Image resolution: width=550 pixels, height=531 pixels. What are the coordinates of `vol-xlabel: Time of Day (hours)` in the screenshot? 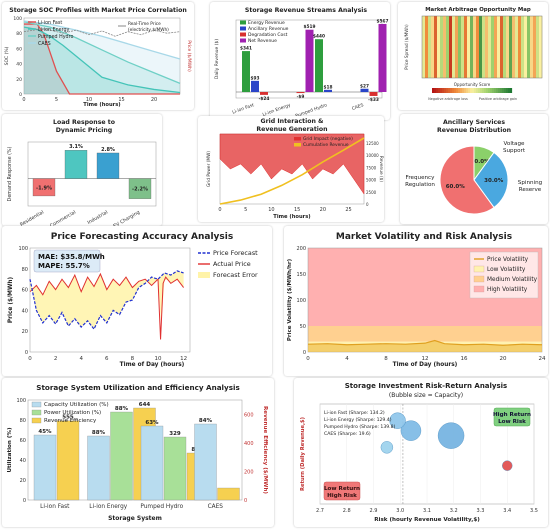 It's located at (425, 365).